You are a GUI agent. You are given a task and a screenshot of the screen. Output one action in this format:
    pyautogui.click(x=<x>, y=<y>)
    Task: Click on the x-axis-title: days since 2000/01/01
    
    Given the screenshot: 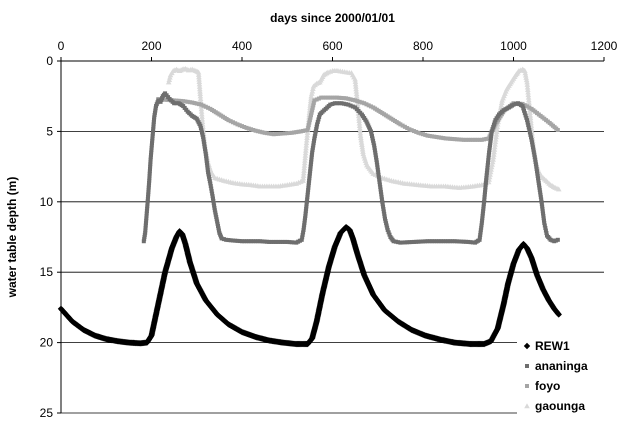 What is the action you would take?
    pyautogui.click(x=332, y=18)
    